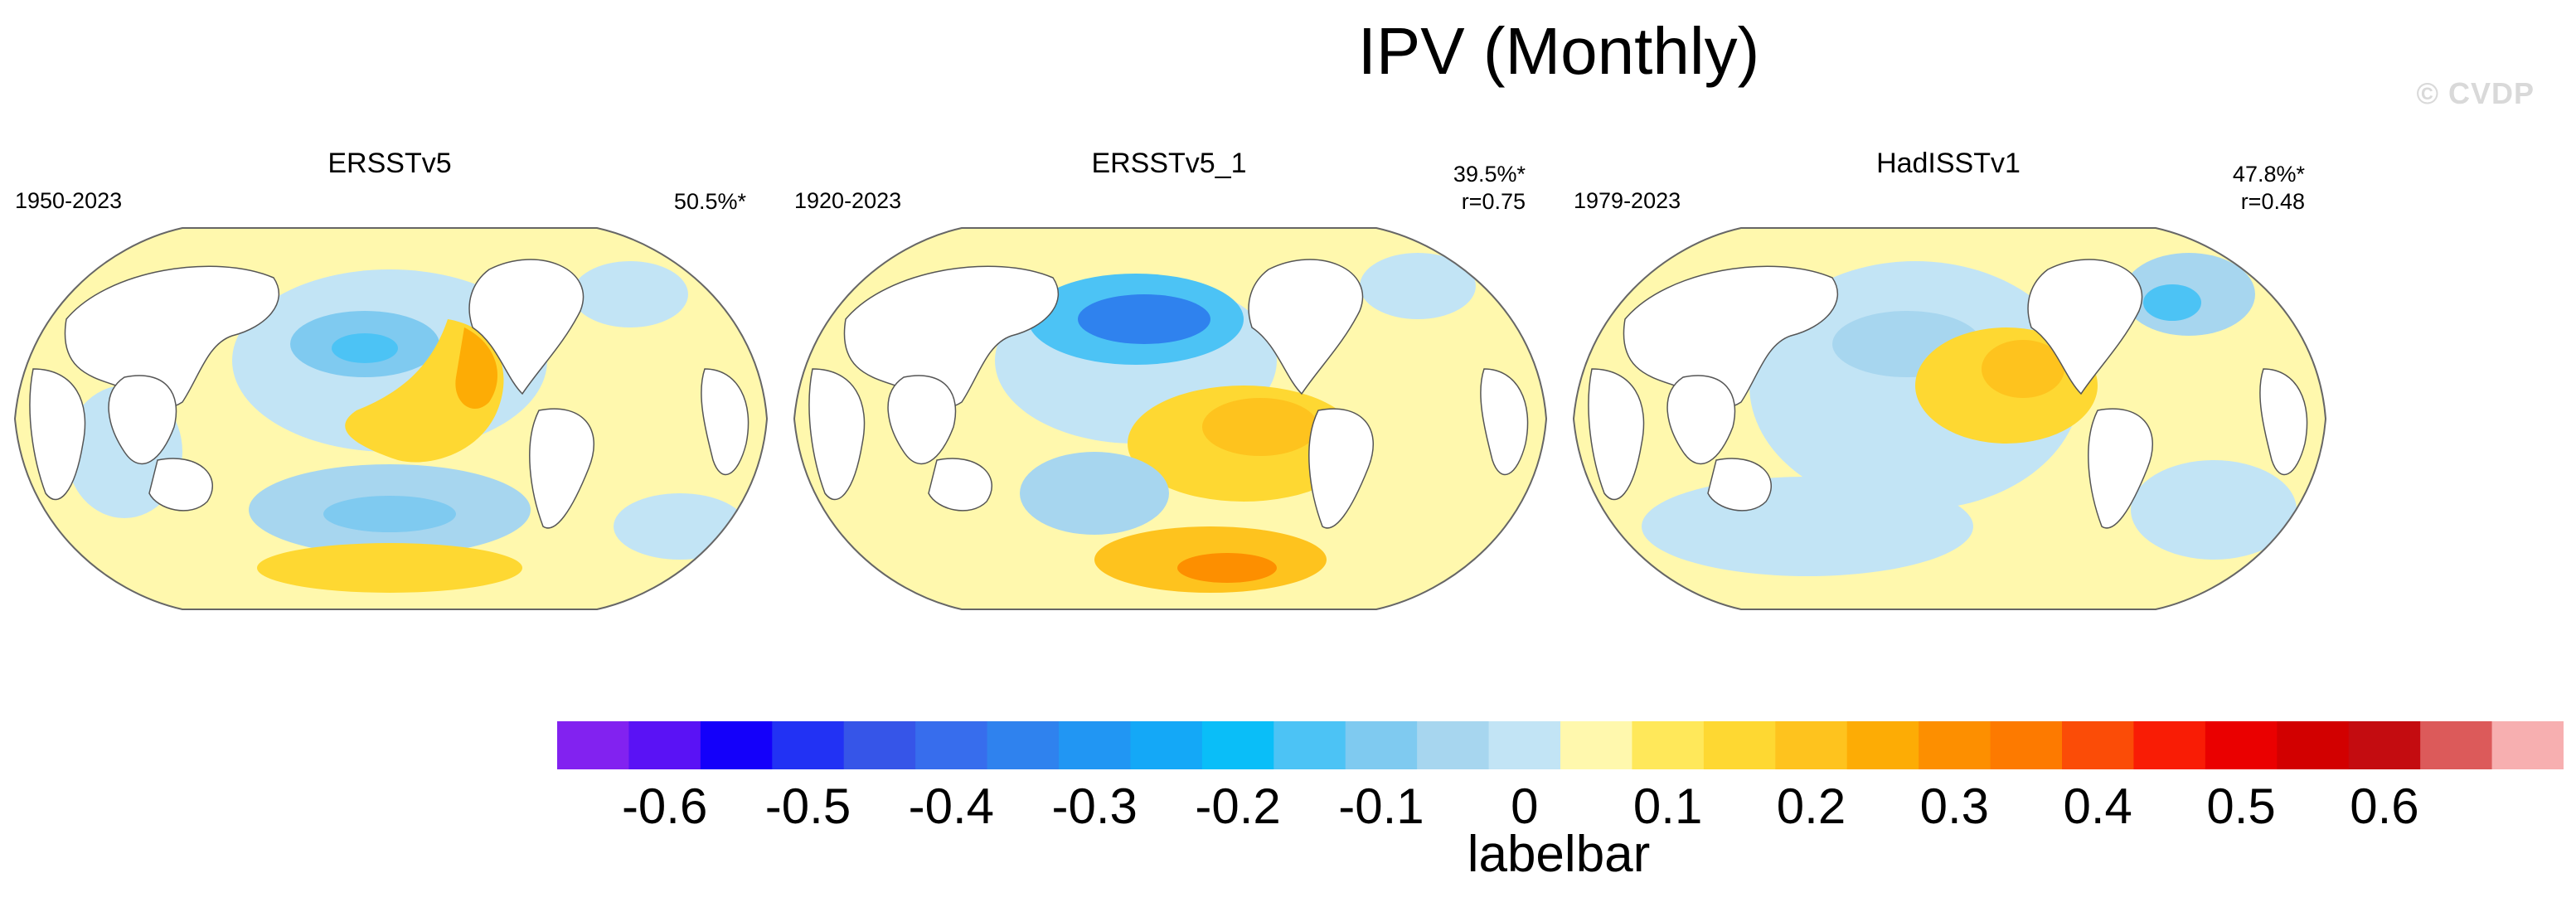 The image size is (2576, 902). What do you see at coordinates (389, 163) in the screenshot?
I see `panel-title: ERSSTv5` at bounding box center [389, 163].